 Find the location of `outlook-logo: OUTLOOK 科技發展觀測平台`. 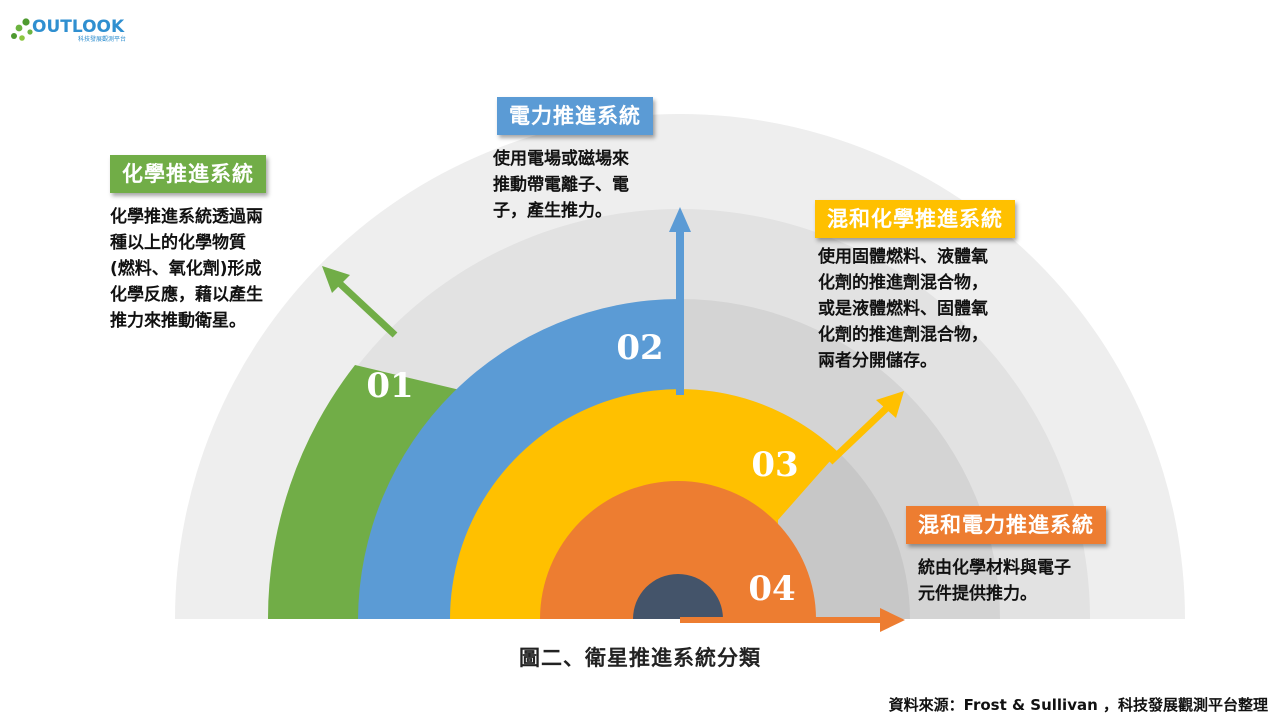

outlook-logo: OUTLOOK 科技發展觀測平台 is located at coordinates (68, 30).